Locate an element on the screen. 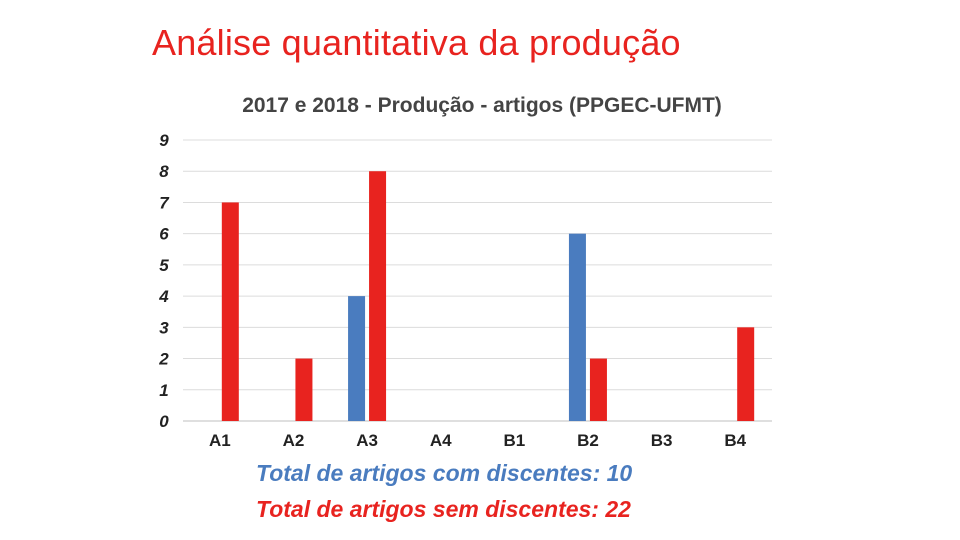 This screenshot has width=960, height=540. x-tick-label: B2 is located at coordinates (588, 440).